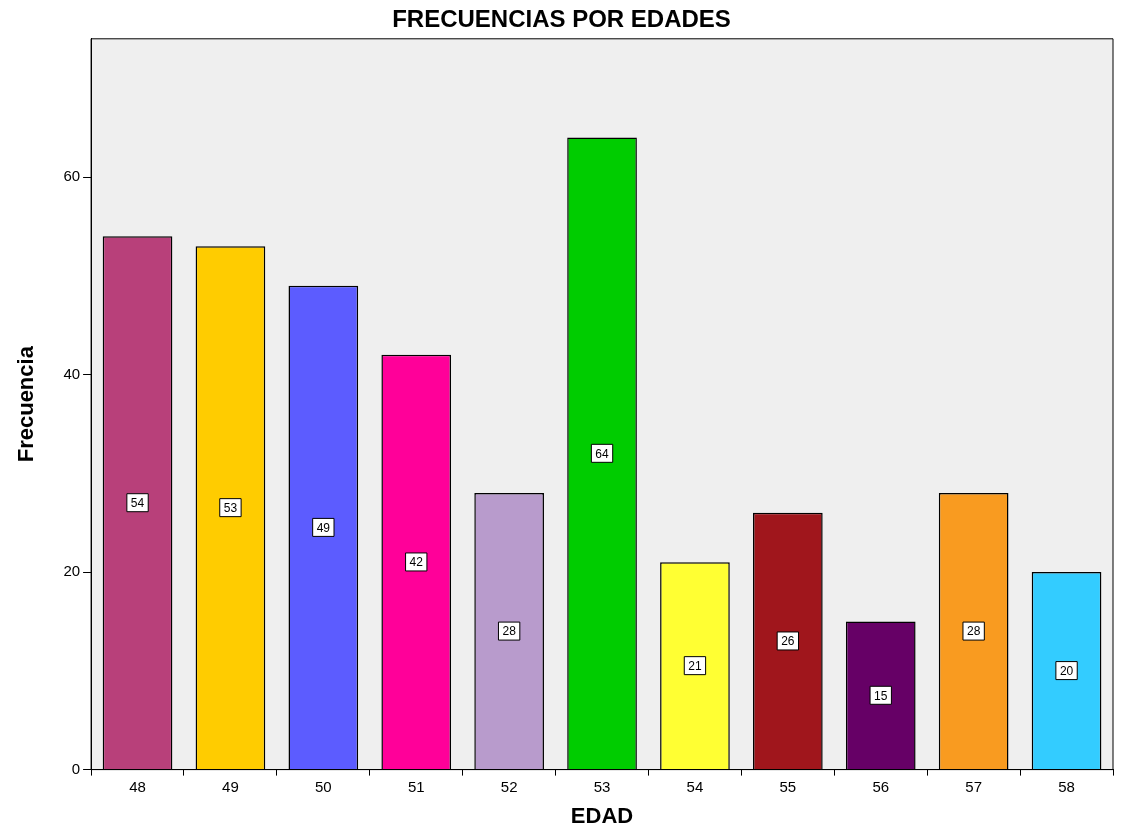  Describe the element at coordinates (72, 373) in the screenshot. I see `y-tick-label: 40` at that location.